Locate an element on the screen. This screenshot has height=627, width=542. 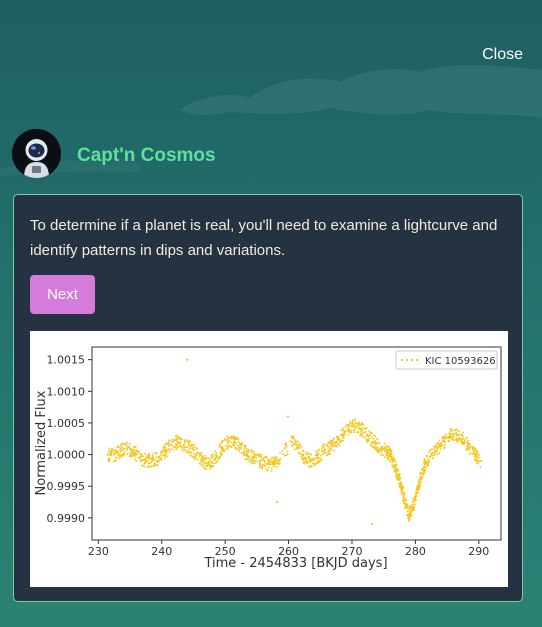
x-tick-label: 240 is located at coordinates (161, 551).